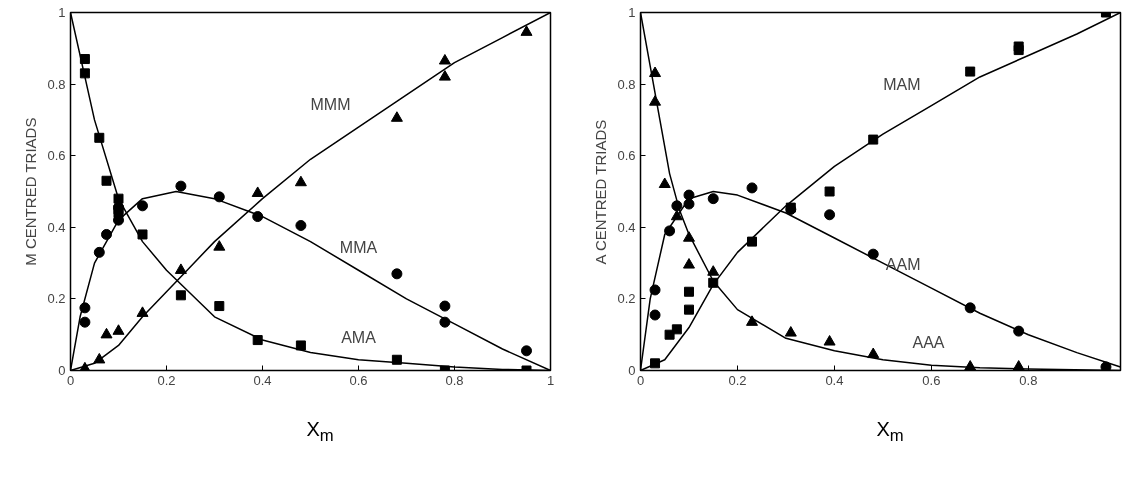  I want to click on y-axis-title: A CENTRED TRIADS, so click(601, 192).